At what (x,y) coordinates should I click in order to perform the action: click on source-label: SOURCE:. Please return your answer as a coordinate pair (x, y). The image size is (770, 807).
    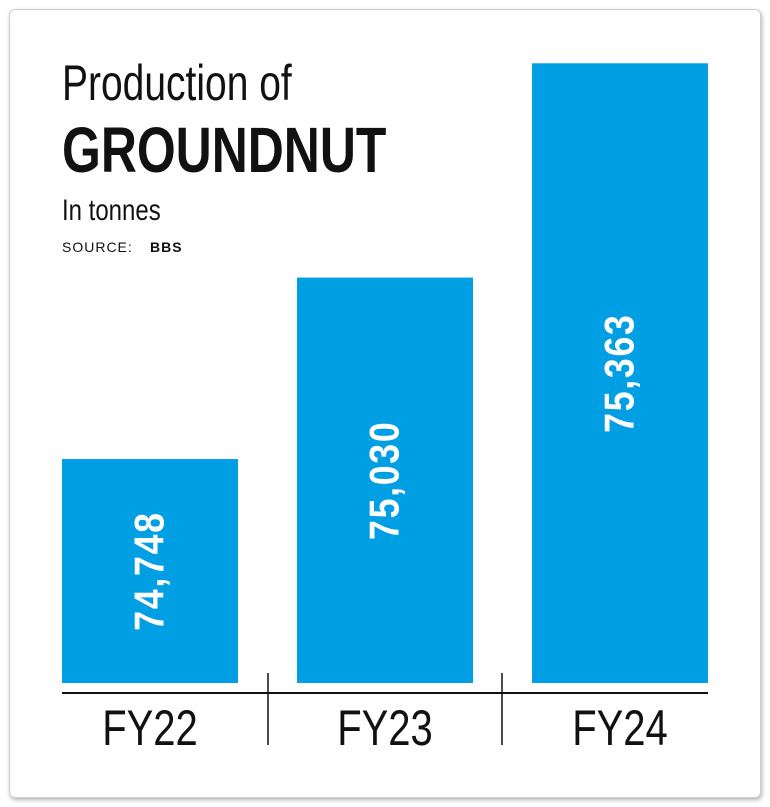
    Looking at the image, I should click on (97, 247).